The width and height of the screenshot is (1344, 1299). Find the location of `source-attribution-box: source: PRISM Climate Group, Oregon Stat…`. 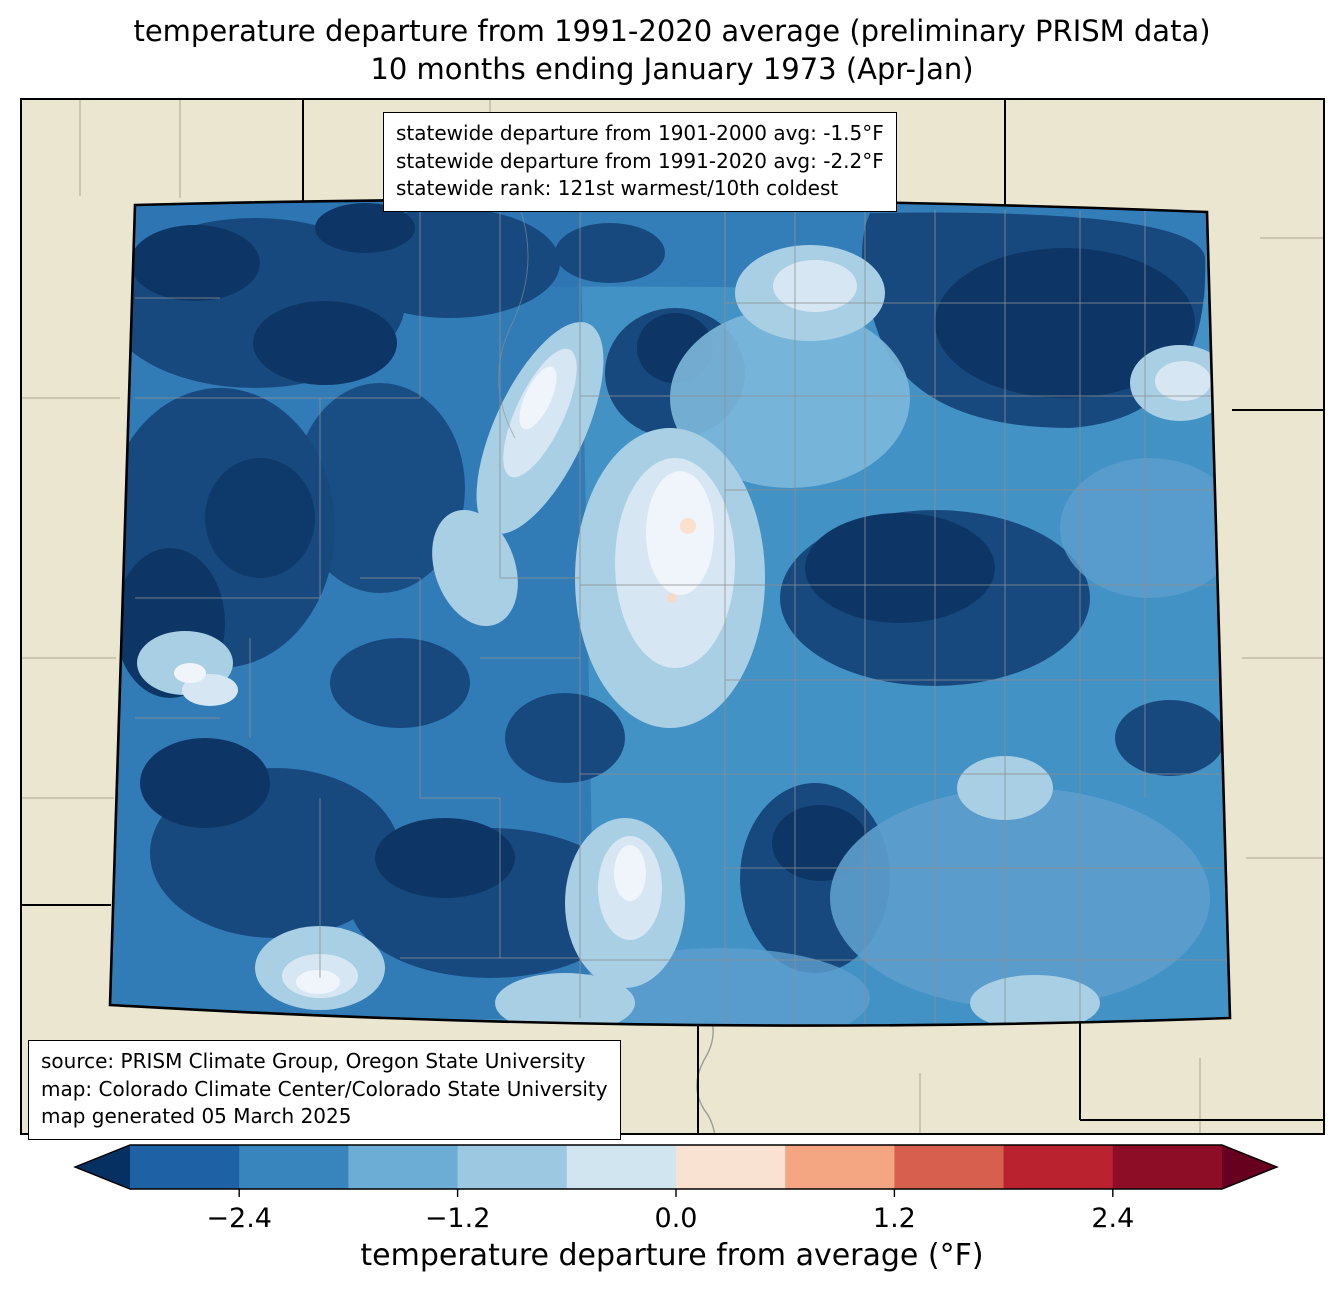

source-attribution-box: source: PRISM Climate Group, Oregon Stat… is located at coordinates (324, 1090).